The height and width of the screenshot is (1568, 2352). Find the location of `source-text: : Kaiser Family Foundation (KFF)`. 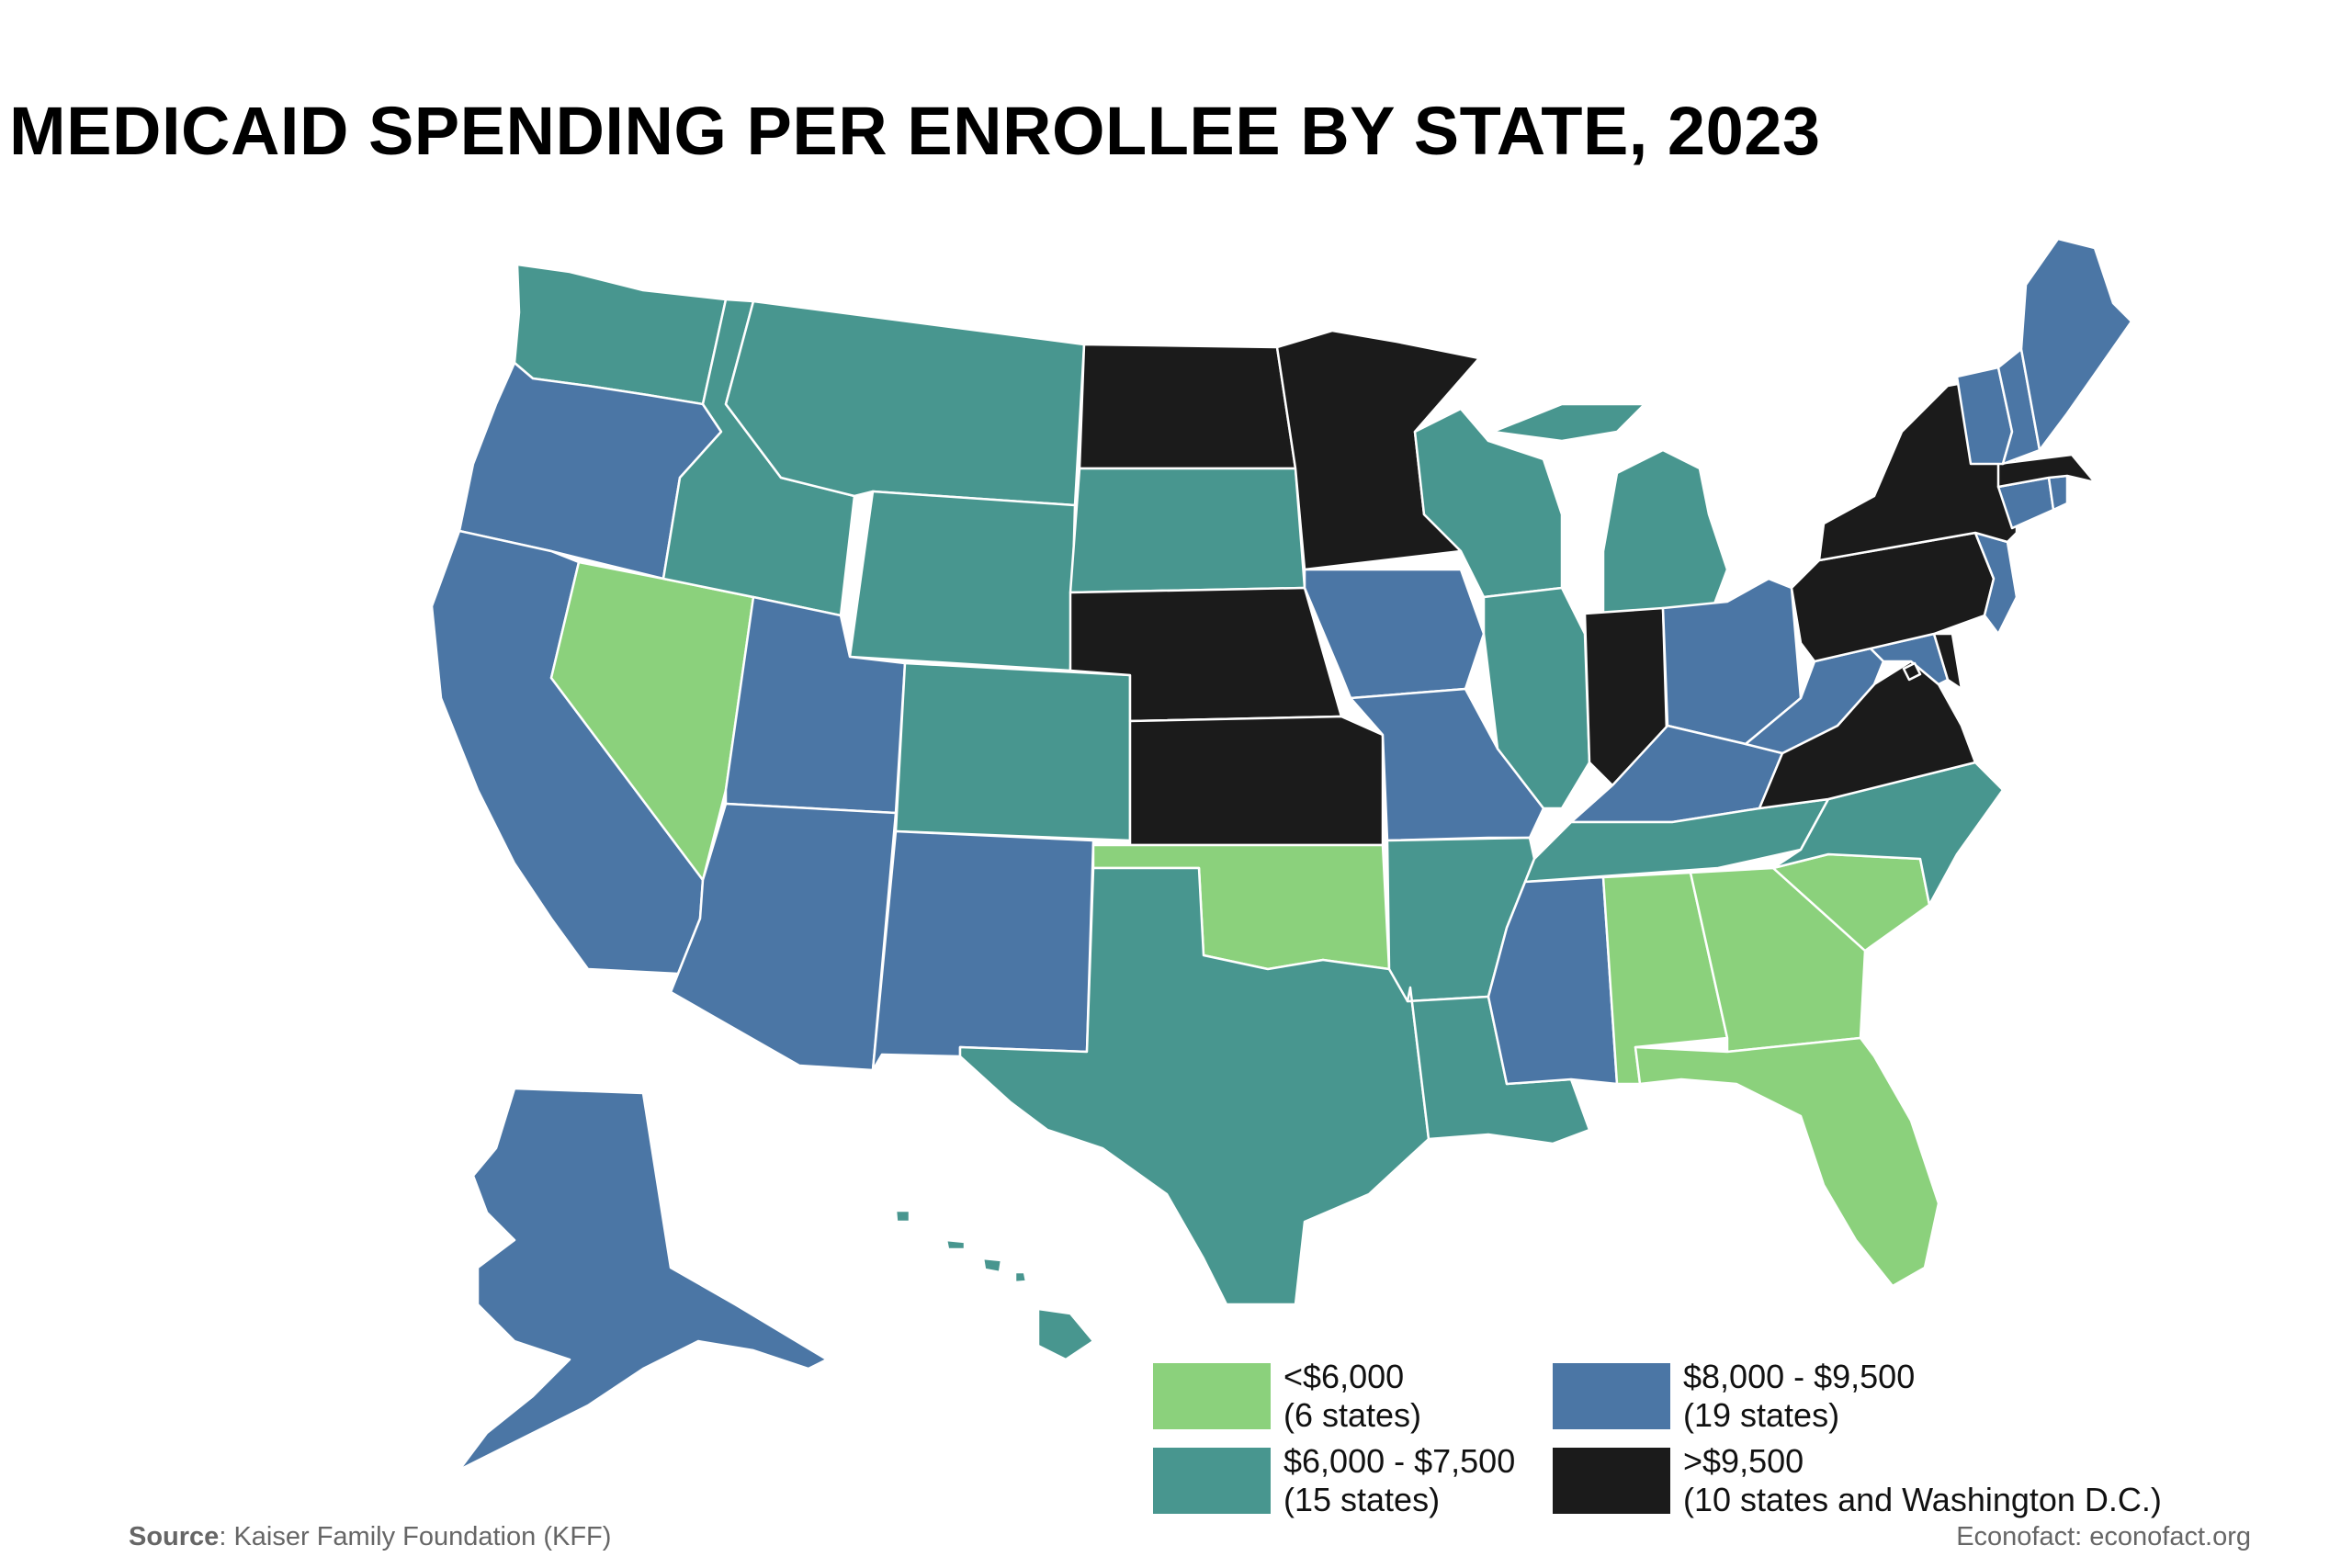

source-text: : Kaiser Family Foundation (KFF) is located at coordinates (416, 1537).